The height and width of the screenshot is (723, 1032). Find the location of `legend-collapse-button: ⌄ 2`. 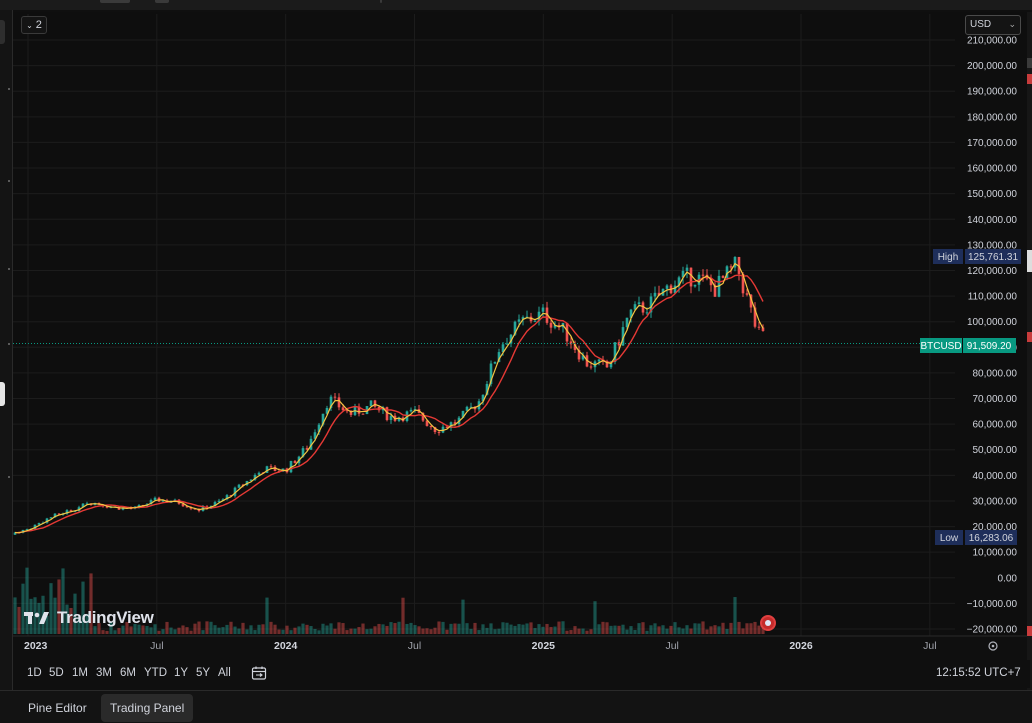

legend-collapse-button: ⌄ 2 is located at coordinates (34, 25).